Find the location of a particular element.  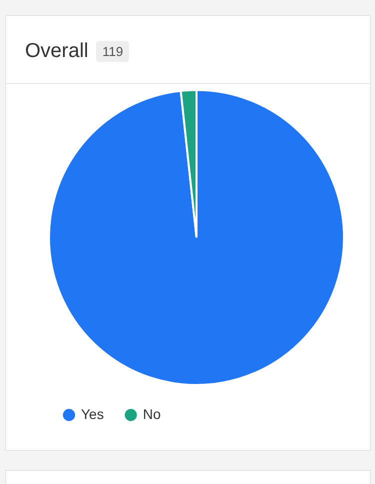

legend-label: No is located at coordinates (151, 414).